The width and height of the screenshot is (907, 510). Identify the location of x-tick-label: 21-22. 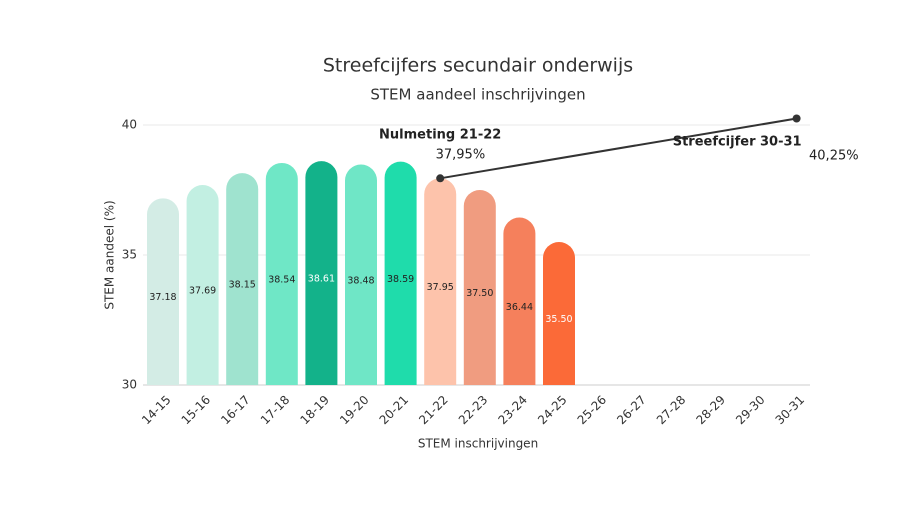
(433, 410).